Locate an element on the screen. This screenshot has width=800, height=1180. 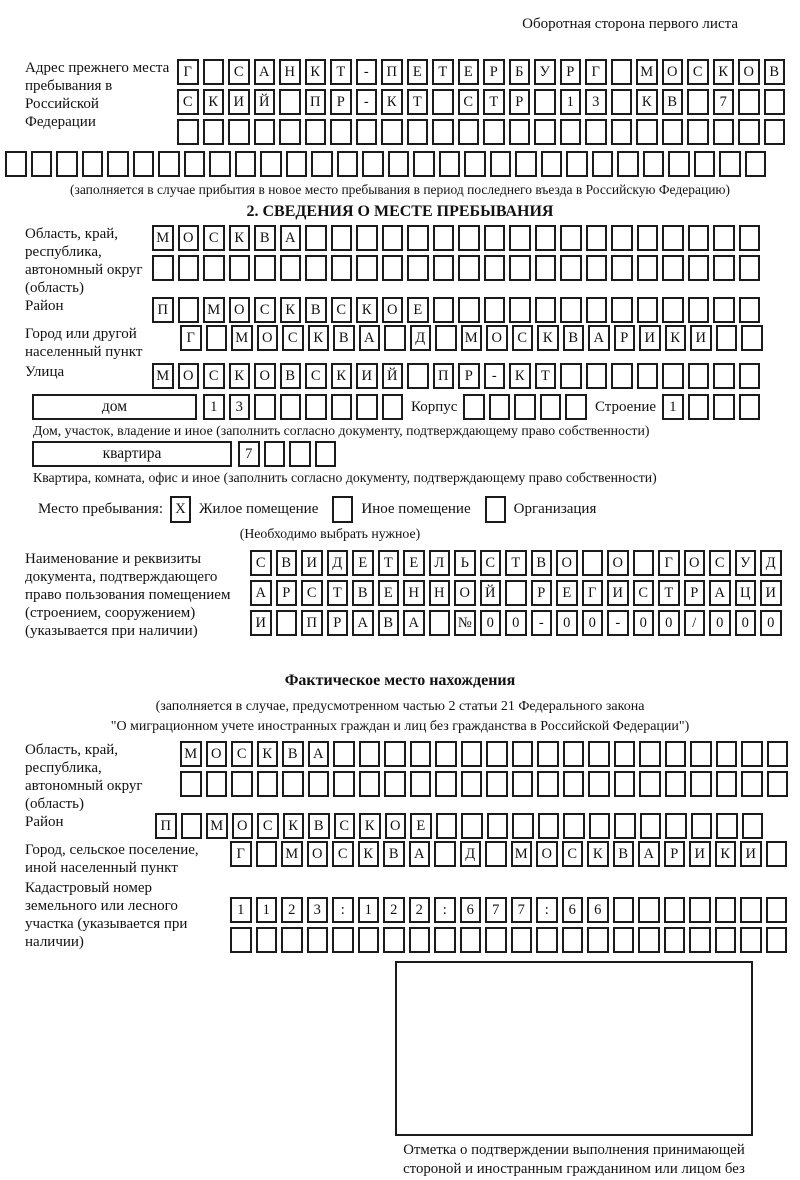
house-type-box: дом is located at coordinates (114, 407).